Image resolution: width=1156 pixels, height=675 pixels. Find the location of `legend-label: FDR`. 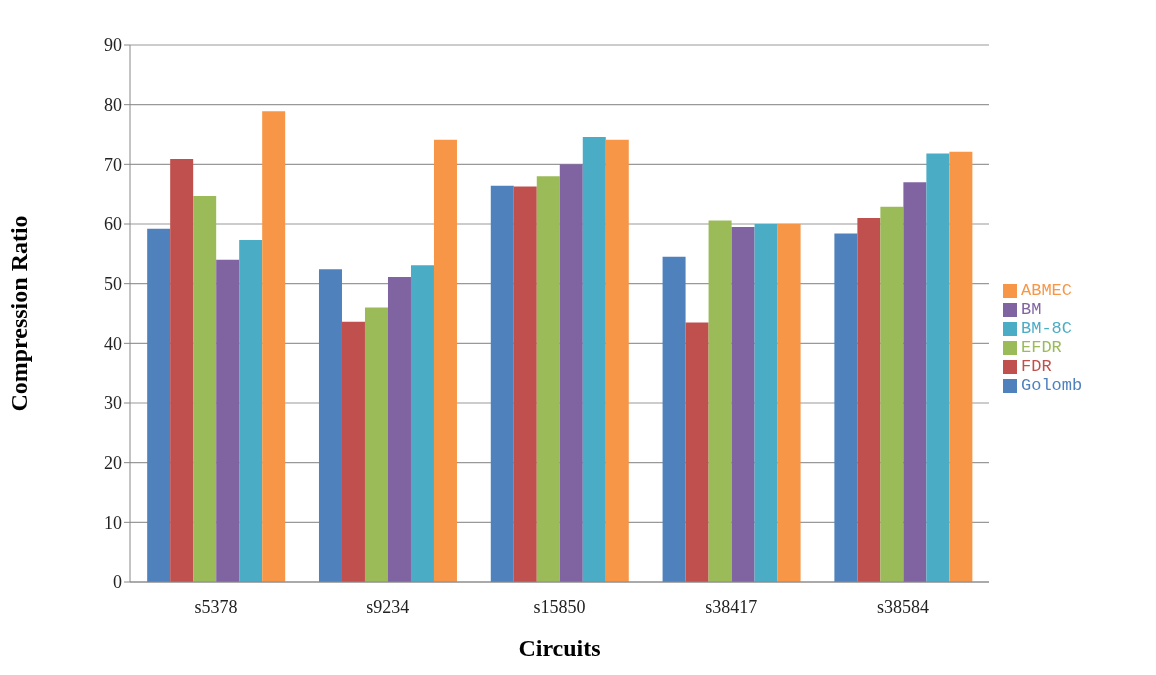

legend-label: FDR is located at coordinates (1036, 366).